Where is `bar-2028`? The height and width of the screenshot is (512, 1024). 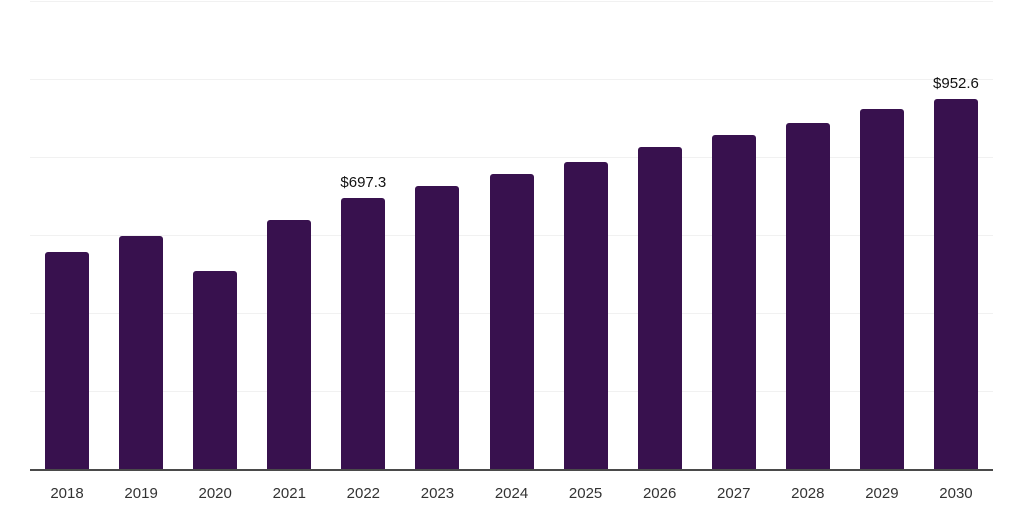 bar-2028 is located at coordinates (807, 296).